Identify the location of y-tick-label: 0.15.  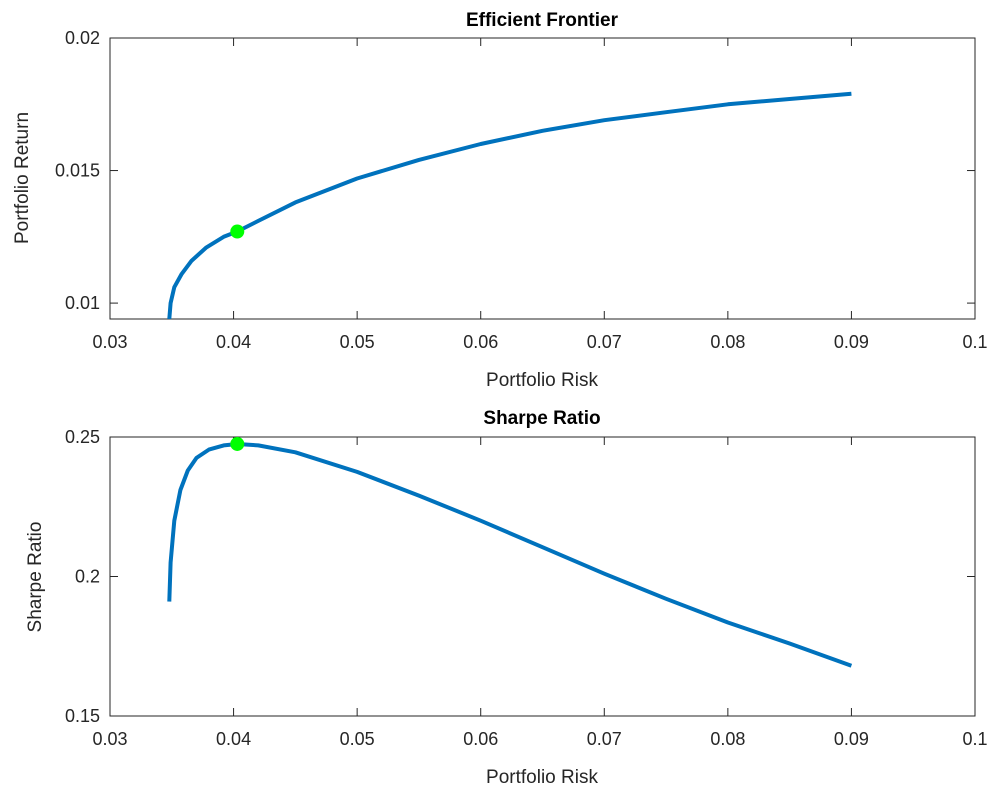
(82, 716).